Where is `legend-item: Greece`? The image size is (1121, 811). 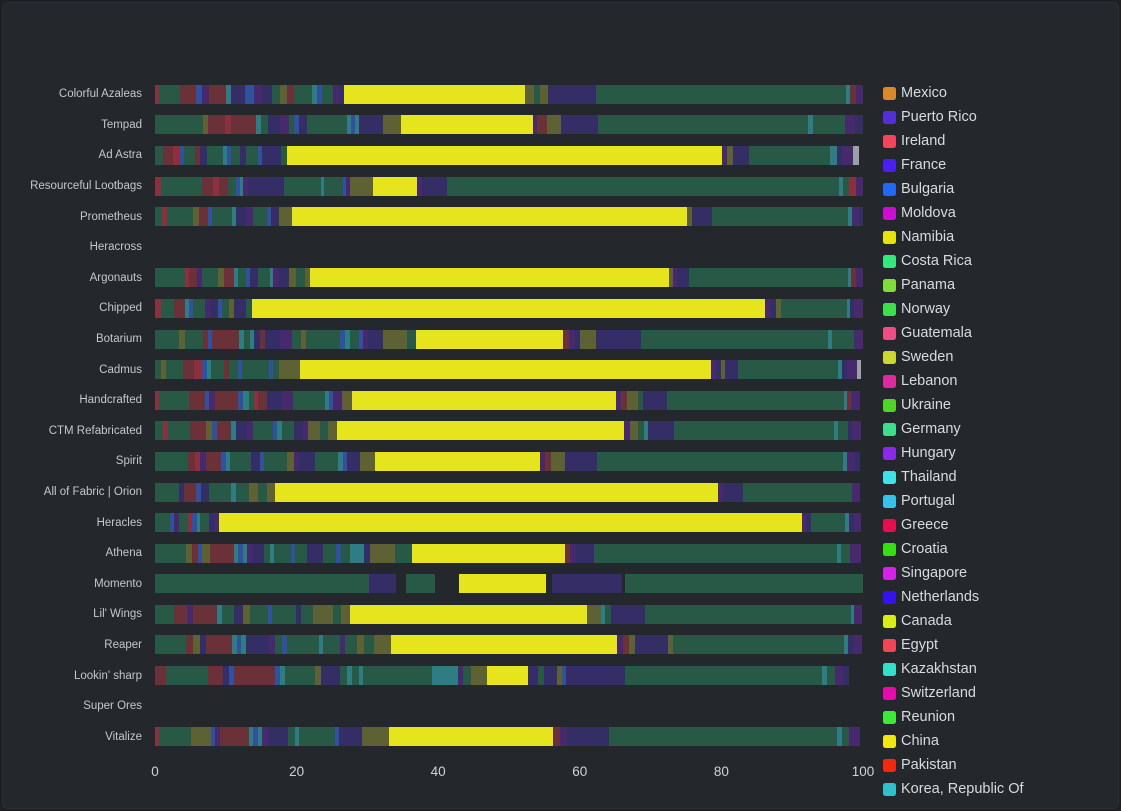 legend-item: Greece is located at coordinates (999, 525).